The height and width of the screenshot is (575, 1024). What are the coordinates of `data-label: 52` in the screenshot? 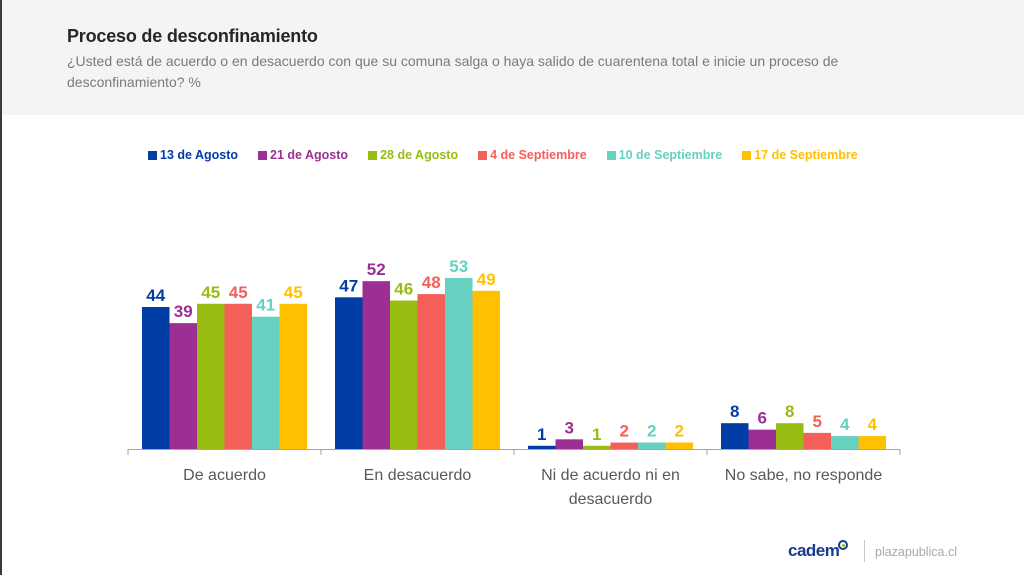 It's located at (376, 269).